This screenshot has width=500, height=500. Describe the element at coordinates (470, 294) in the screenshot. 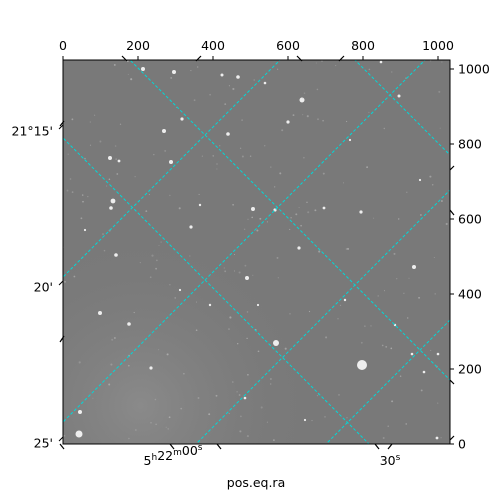

I see `right-tick-label: 400` at that location.